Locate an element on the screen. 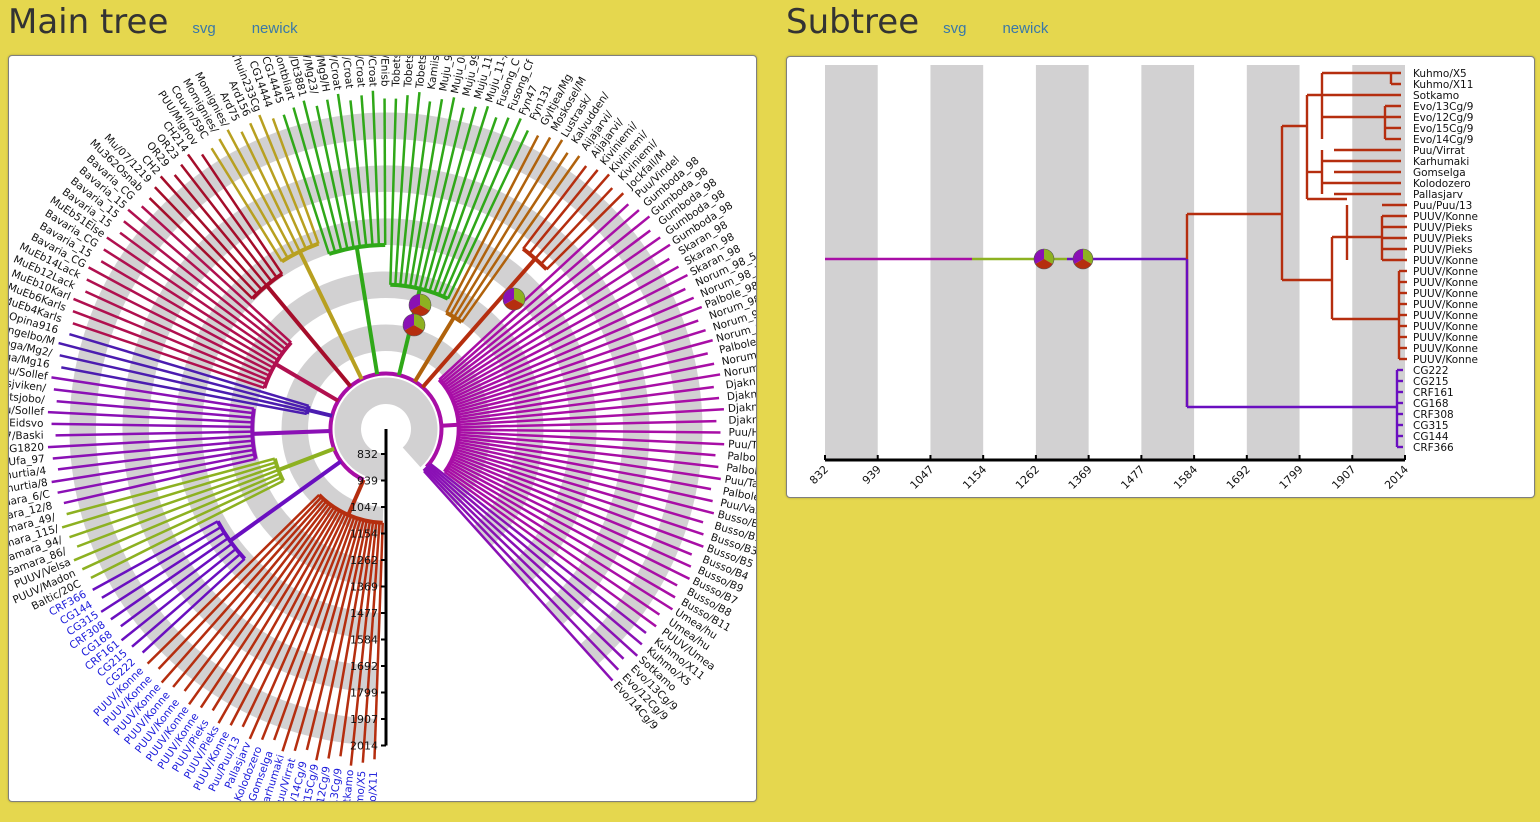 This screenshot has width=1540, height=822. leaf-label: CRF161 is located at coordinates (1433, 393).